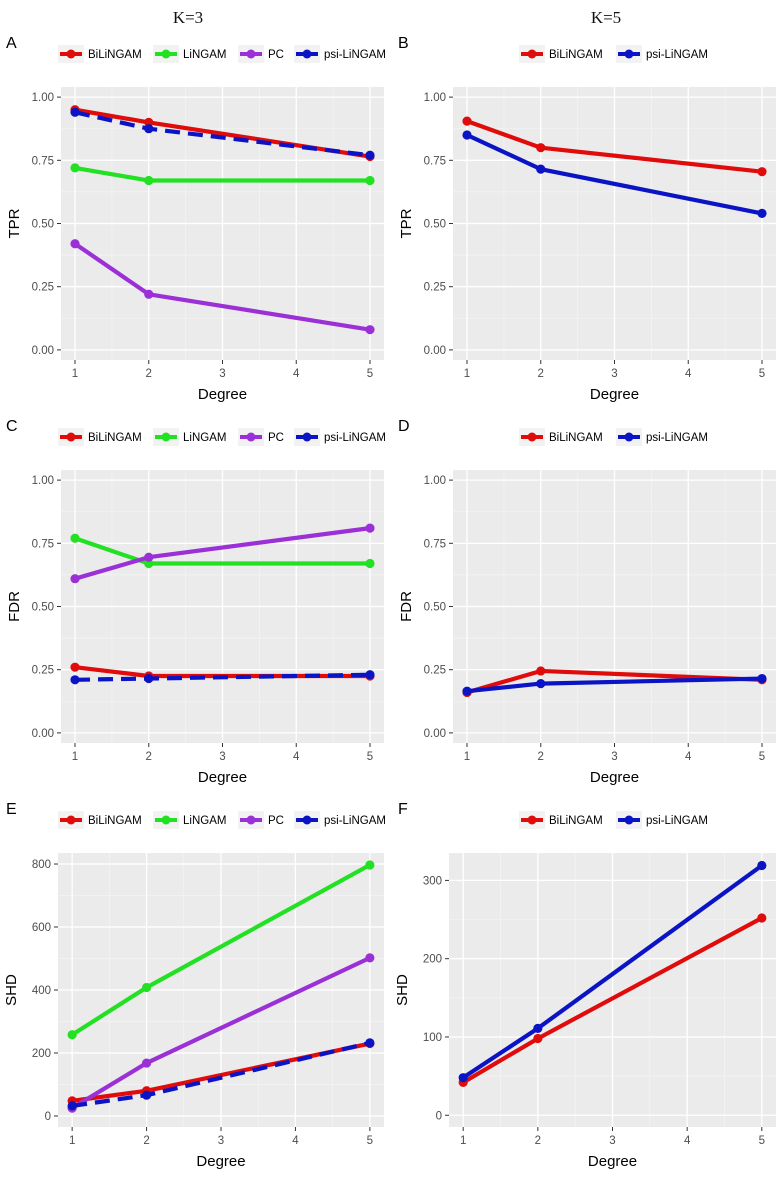 The width and height of the screenshot is (783, 1196). I want to click on panel-letter: D, so click(404, 426).